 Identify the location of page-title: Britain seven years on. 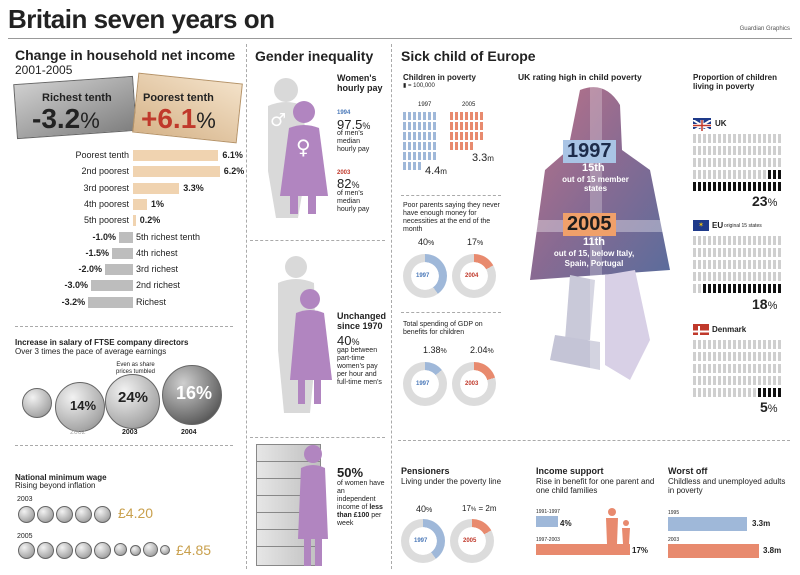
(141, 19).